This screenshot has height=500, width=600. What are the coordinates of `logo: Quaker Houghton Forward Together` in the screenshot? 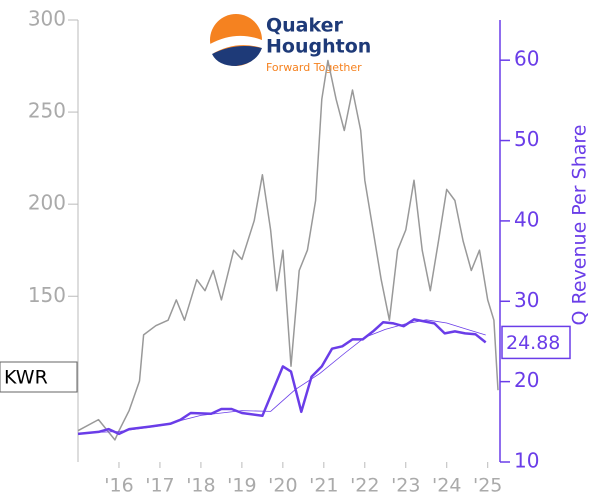 It's located at (290, 44).